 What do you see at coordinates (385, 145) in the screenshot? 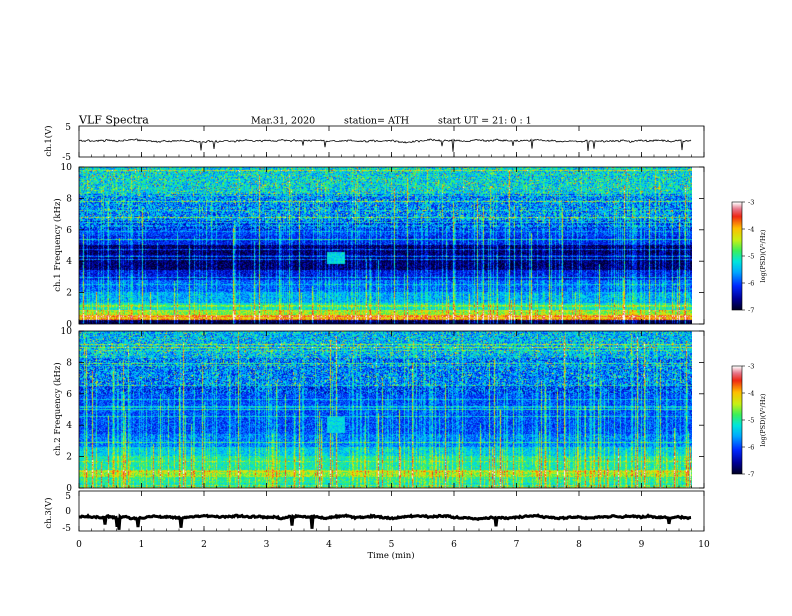
I see `ch1-waveform-trace` at bounding box center [385, 145].